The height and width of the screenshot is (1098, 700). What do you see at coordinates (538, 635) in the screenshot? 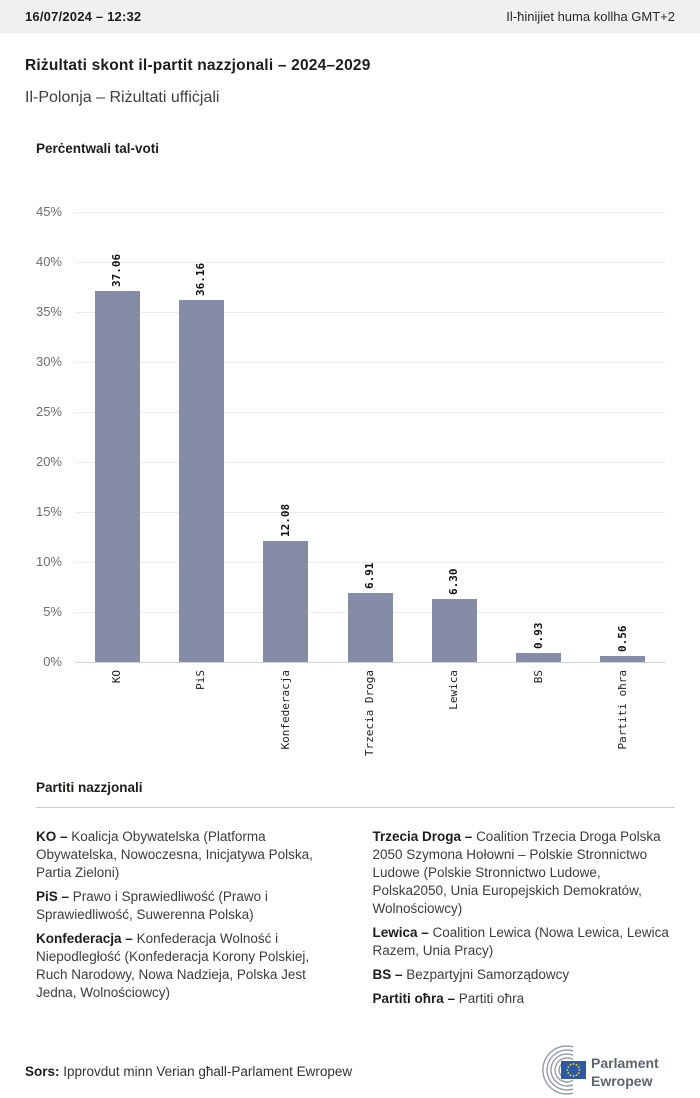
I see `bar-value-label: 0.93` at bounding box center [538, 635].